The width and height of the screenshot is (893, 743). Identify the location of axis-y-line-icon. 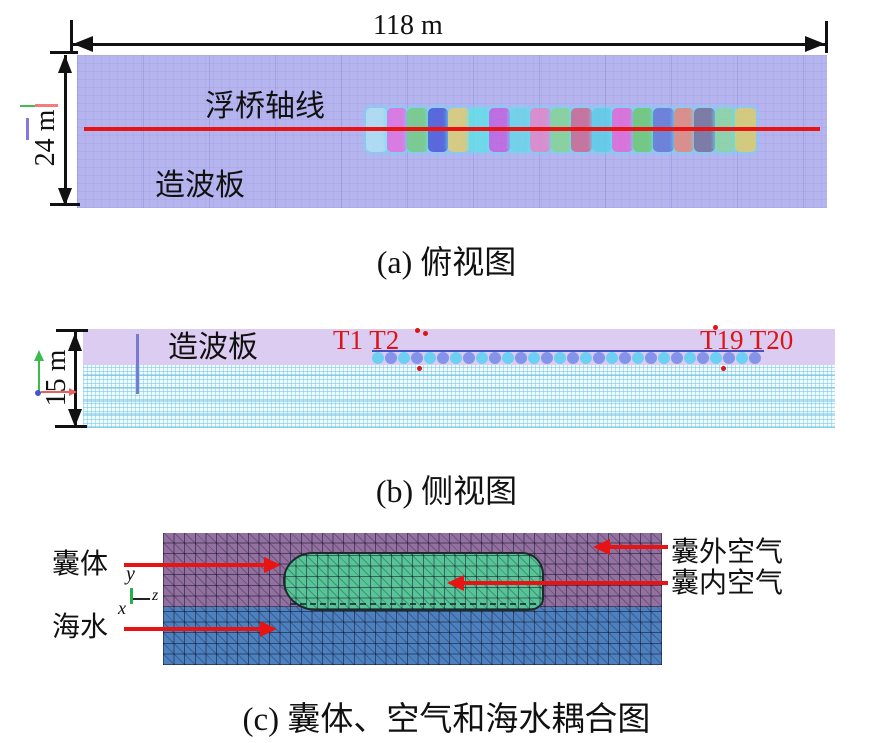
(131, 596).